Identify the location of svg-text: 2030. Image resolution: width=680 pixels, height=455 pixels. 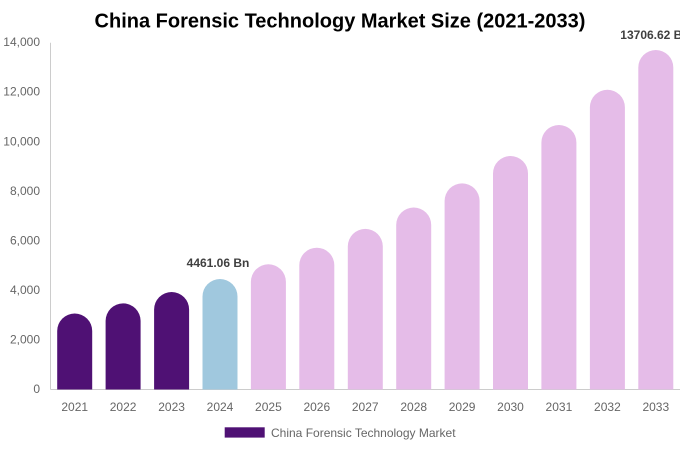
(510, 407).